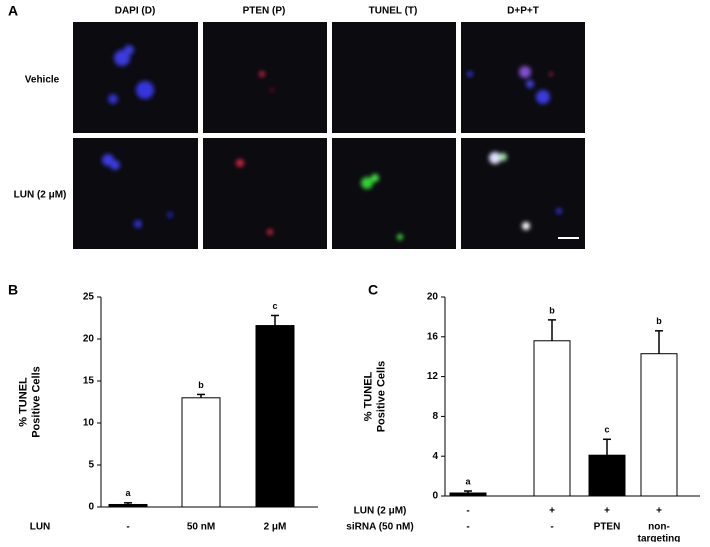 The width and height of the screenshot is (710, 547). What do you see at coordinates (607, 527) in the screenshot?
I see `x-tick-label: PTEN` at bounding box center [607, 527].